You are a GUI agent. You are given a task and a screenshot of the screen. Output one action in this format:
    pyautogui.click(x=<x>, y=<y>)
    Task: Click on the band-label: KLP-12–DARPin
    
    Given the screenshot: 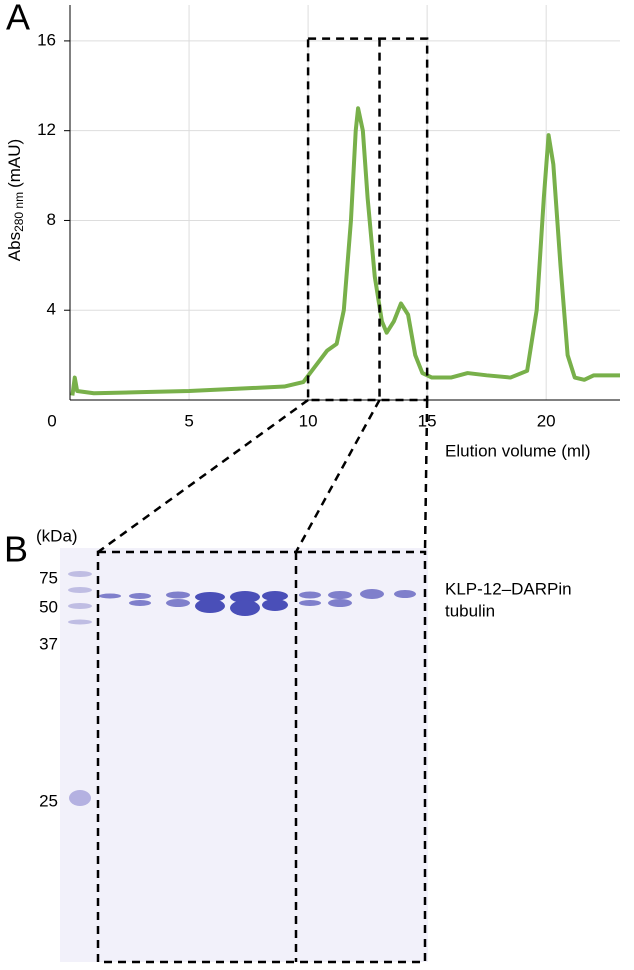 What is the action you would take?
    pyautogui.click(x=508, y=588)
    